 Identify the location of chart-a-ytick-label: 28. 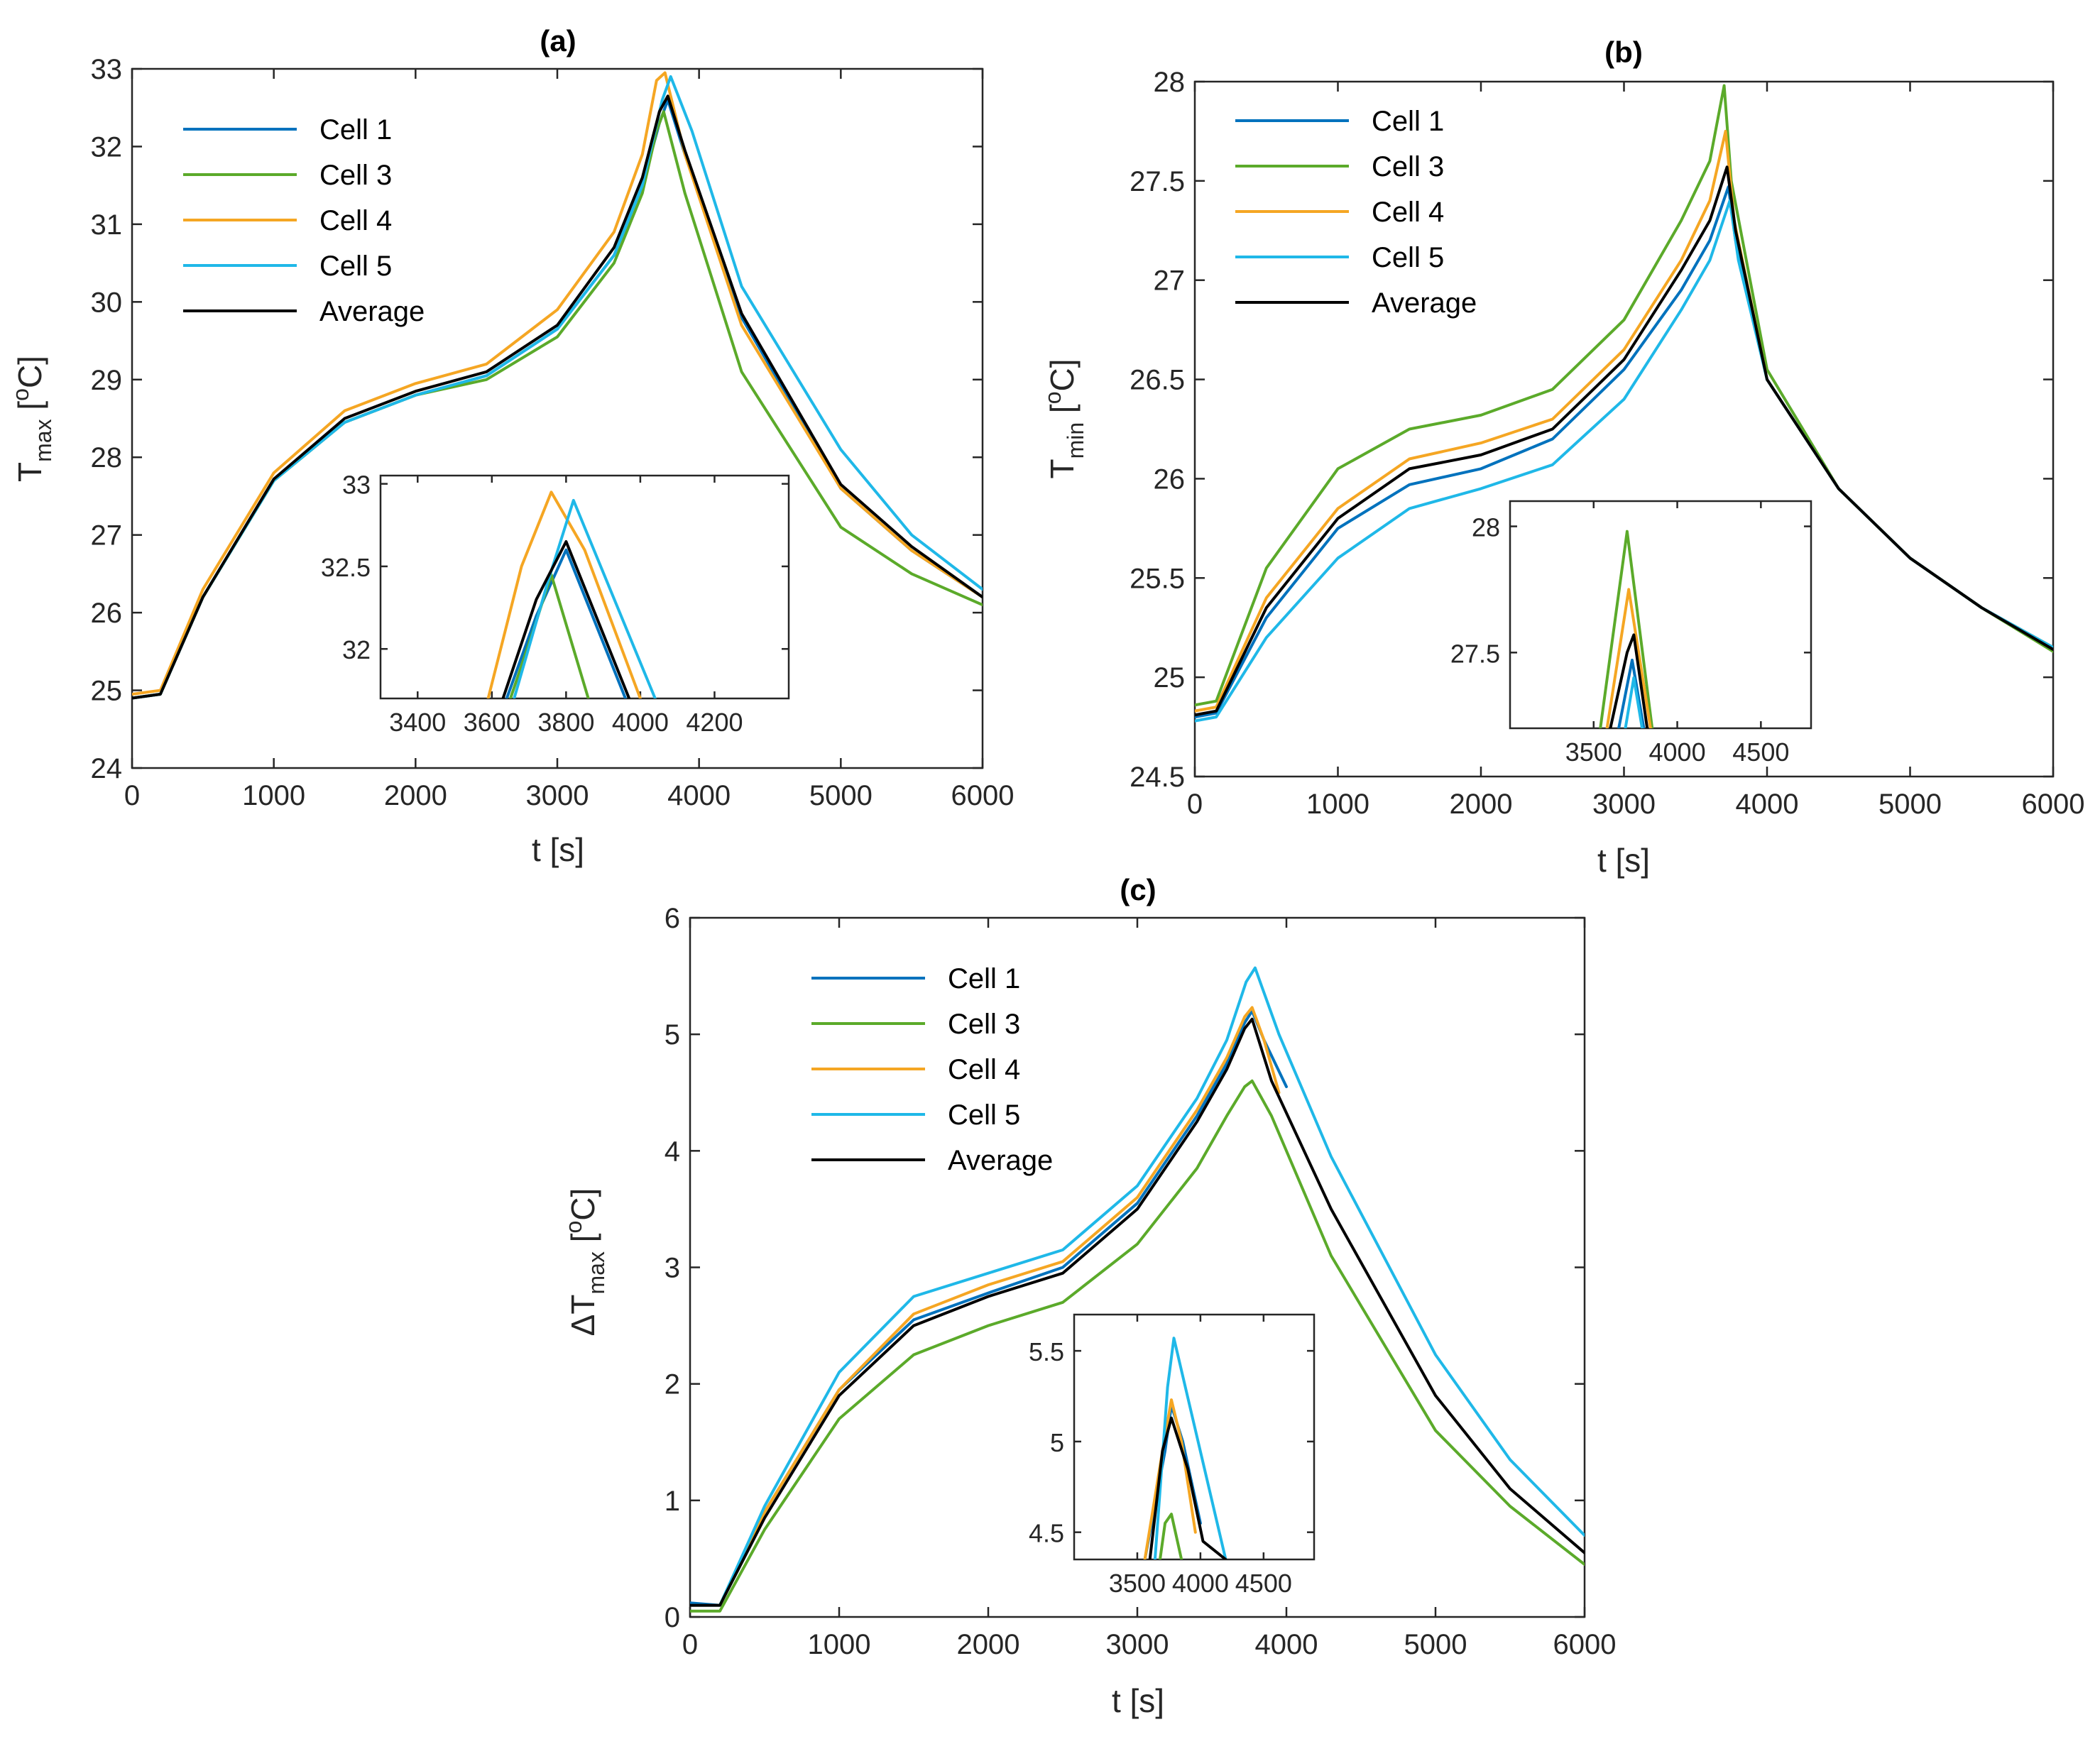
(107, 457).